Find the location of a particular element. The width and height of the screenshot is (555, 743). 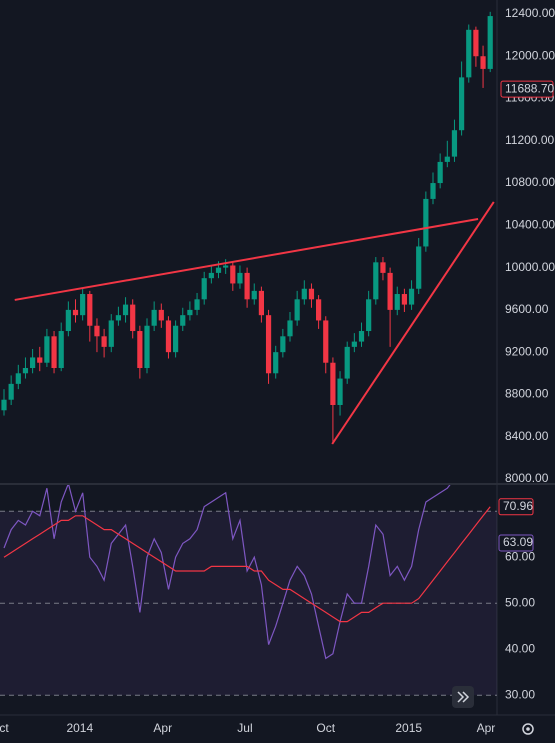

settings-icon-center is located at coordinates (528, 729).